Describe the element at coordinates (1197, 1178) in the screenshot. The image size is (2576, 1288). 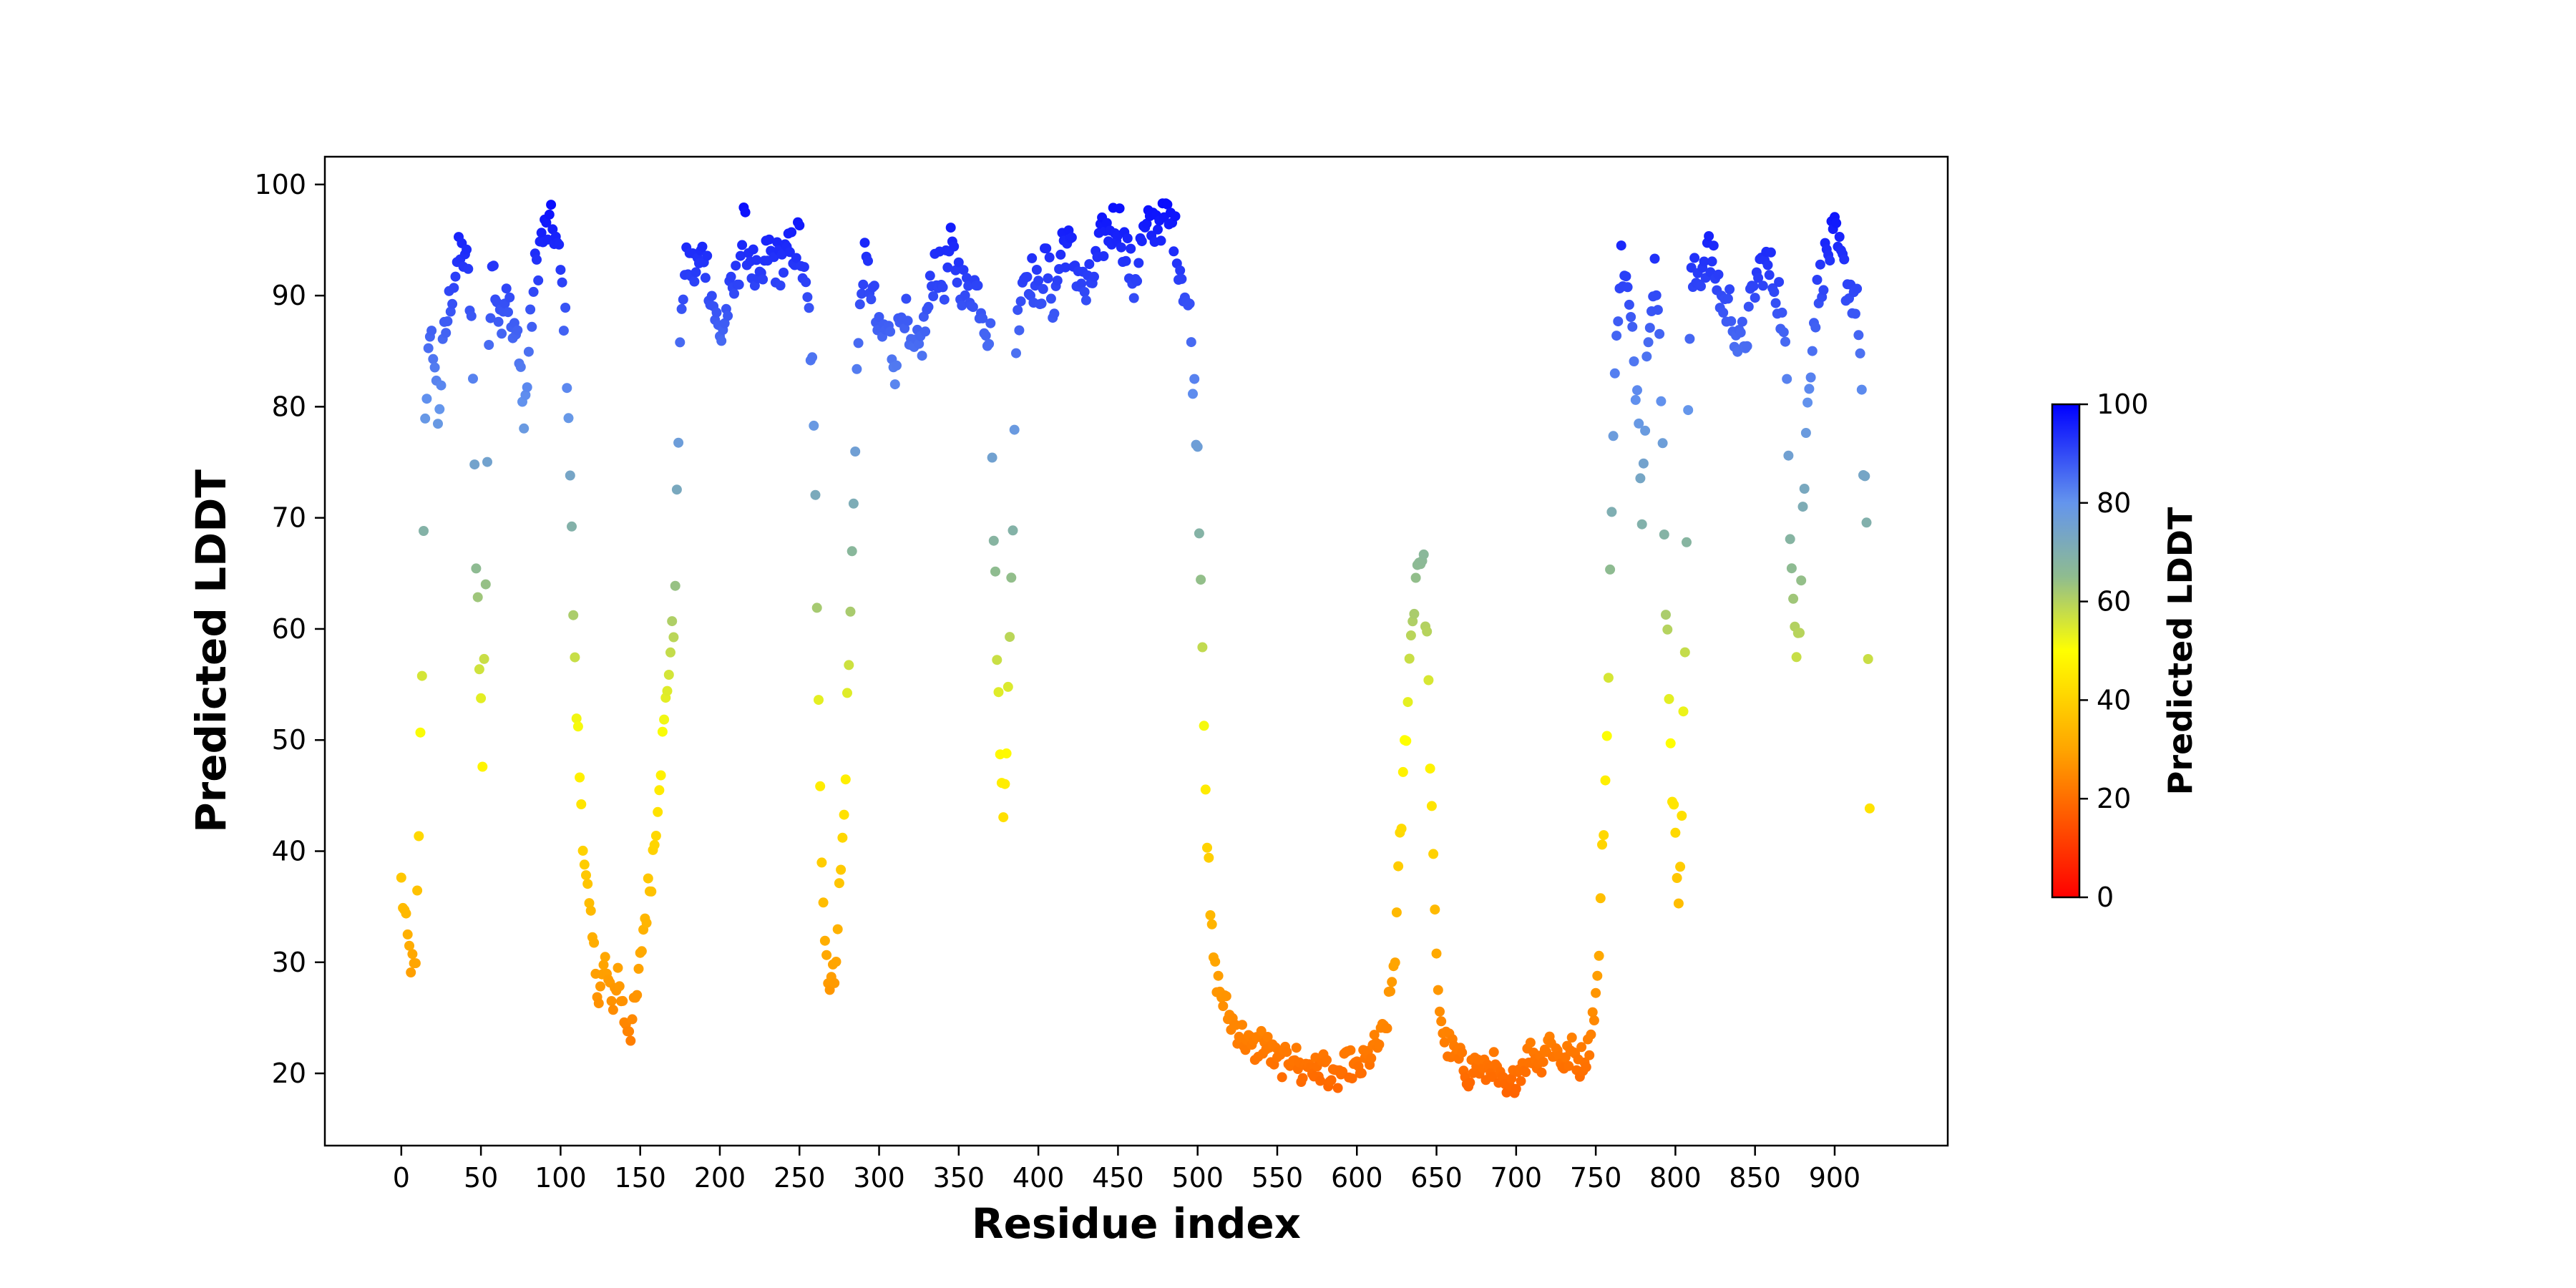
I see `x-tick-label: 500` at that location.